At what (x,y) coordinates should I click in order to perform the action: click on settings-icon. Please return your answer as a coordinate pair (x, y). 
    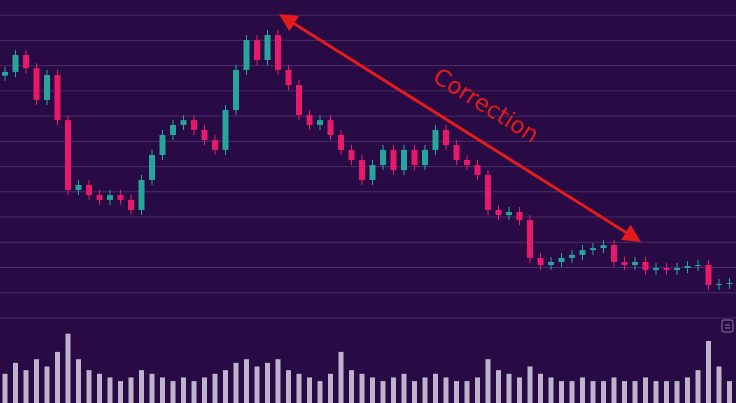
    Looking at the image, I should click on (727, 326).